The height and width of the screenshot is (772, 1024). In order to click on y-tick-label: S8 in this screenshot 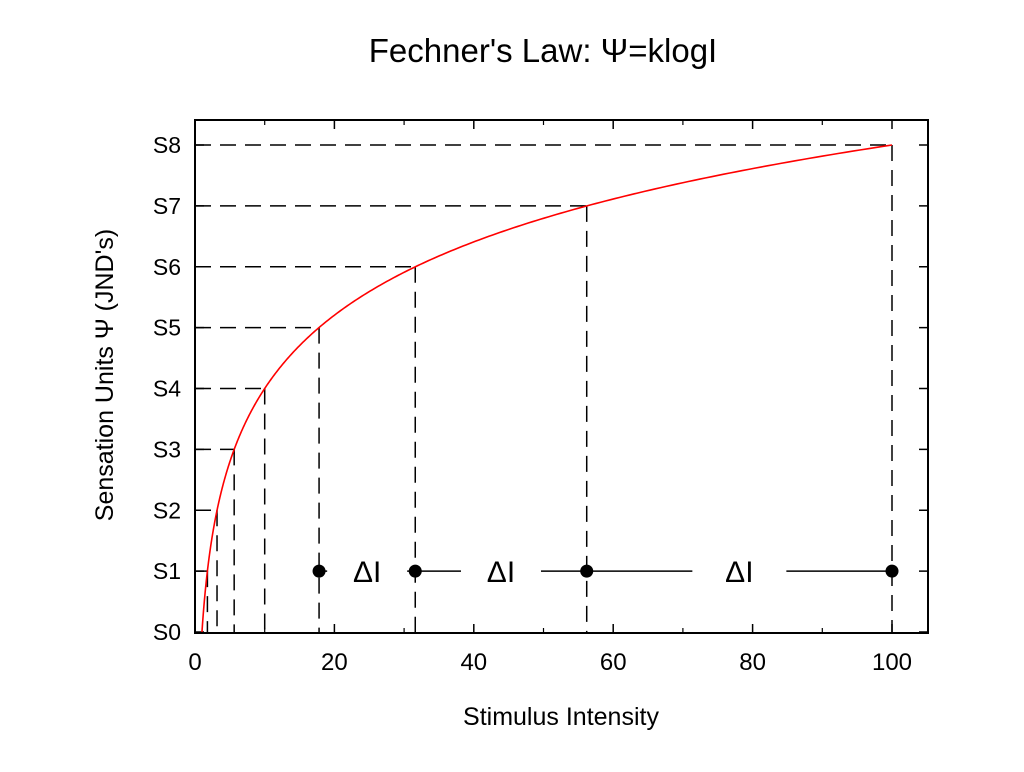, I will do `click(167, 145)`.